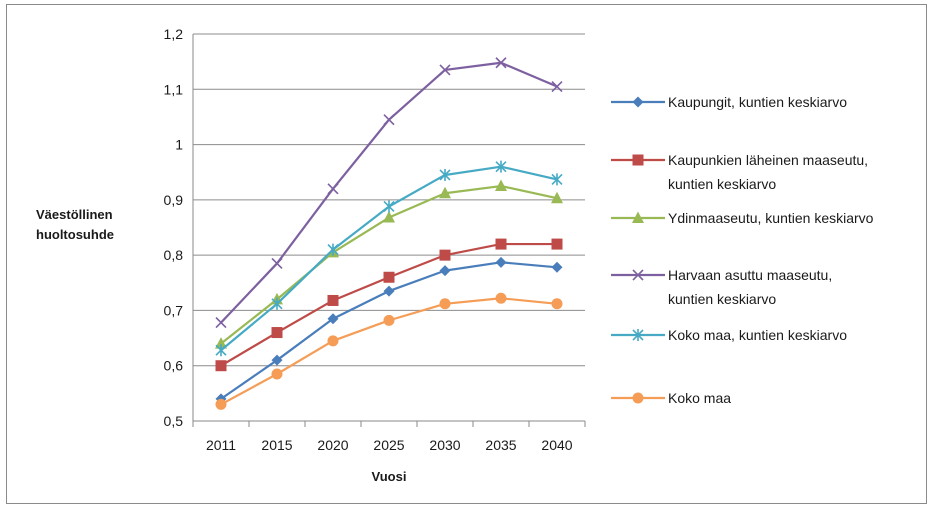 The height and width of the screenshot is (510, 934). What do you see at coordinates (174, 255) in the screenshot?
I see `y-tick-label: 0,8` at bounding box center [174, 255].